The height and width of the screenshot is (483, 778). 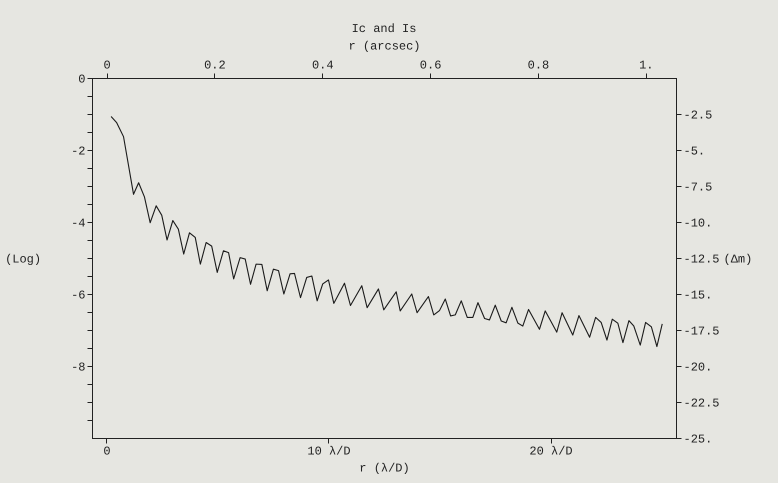 I want to click on x2-tick-label: 0.8, so click(x=539, y=65).